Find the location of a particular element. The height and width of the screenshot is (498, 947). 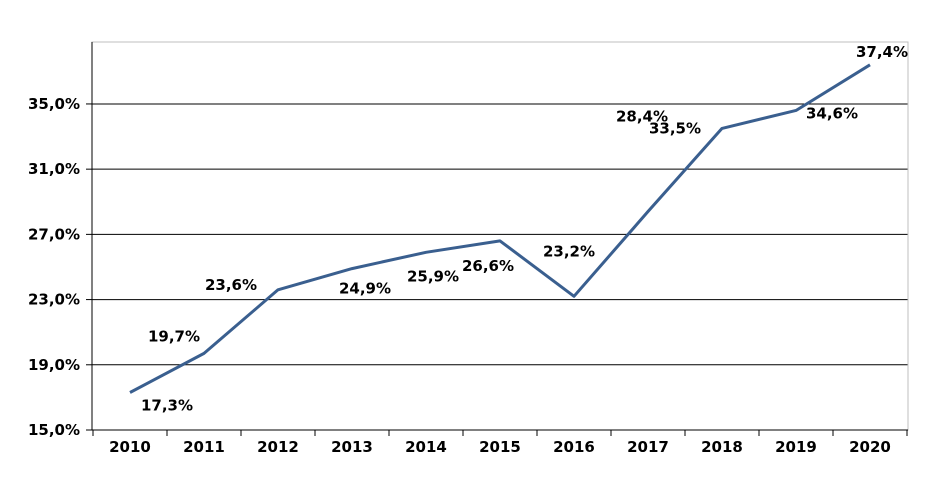

y-tick-label: 15,0% is located at coordinates (54, 430).